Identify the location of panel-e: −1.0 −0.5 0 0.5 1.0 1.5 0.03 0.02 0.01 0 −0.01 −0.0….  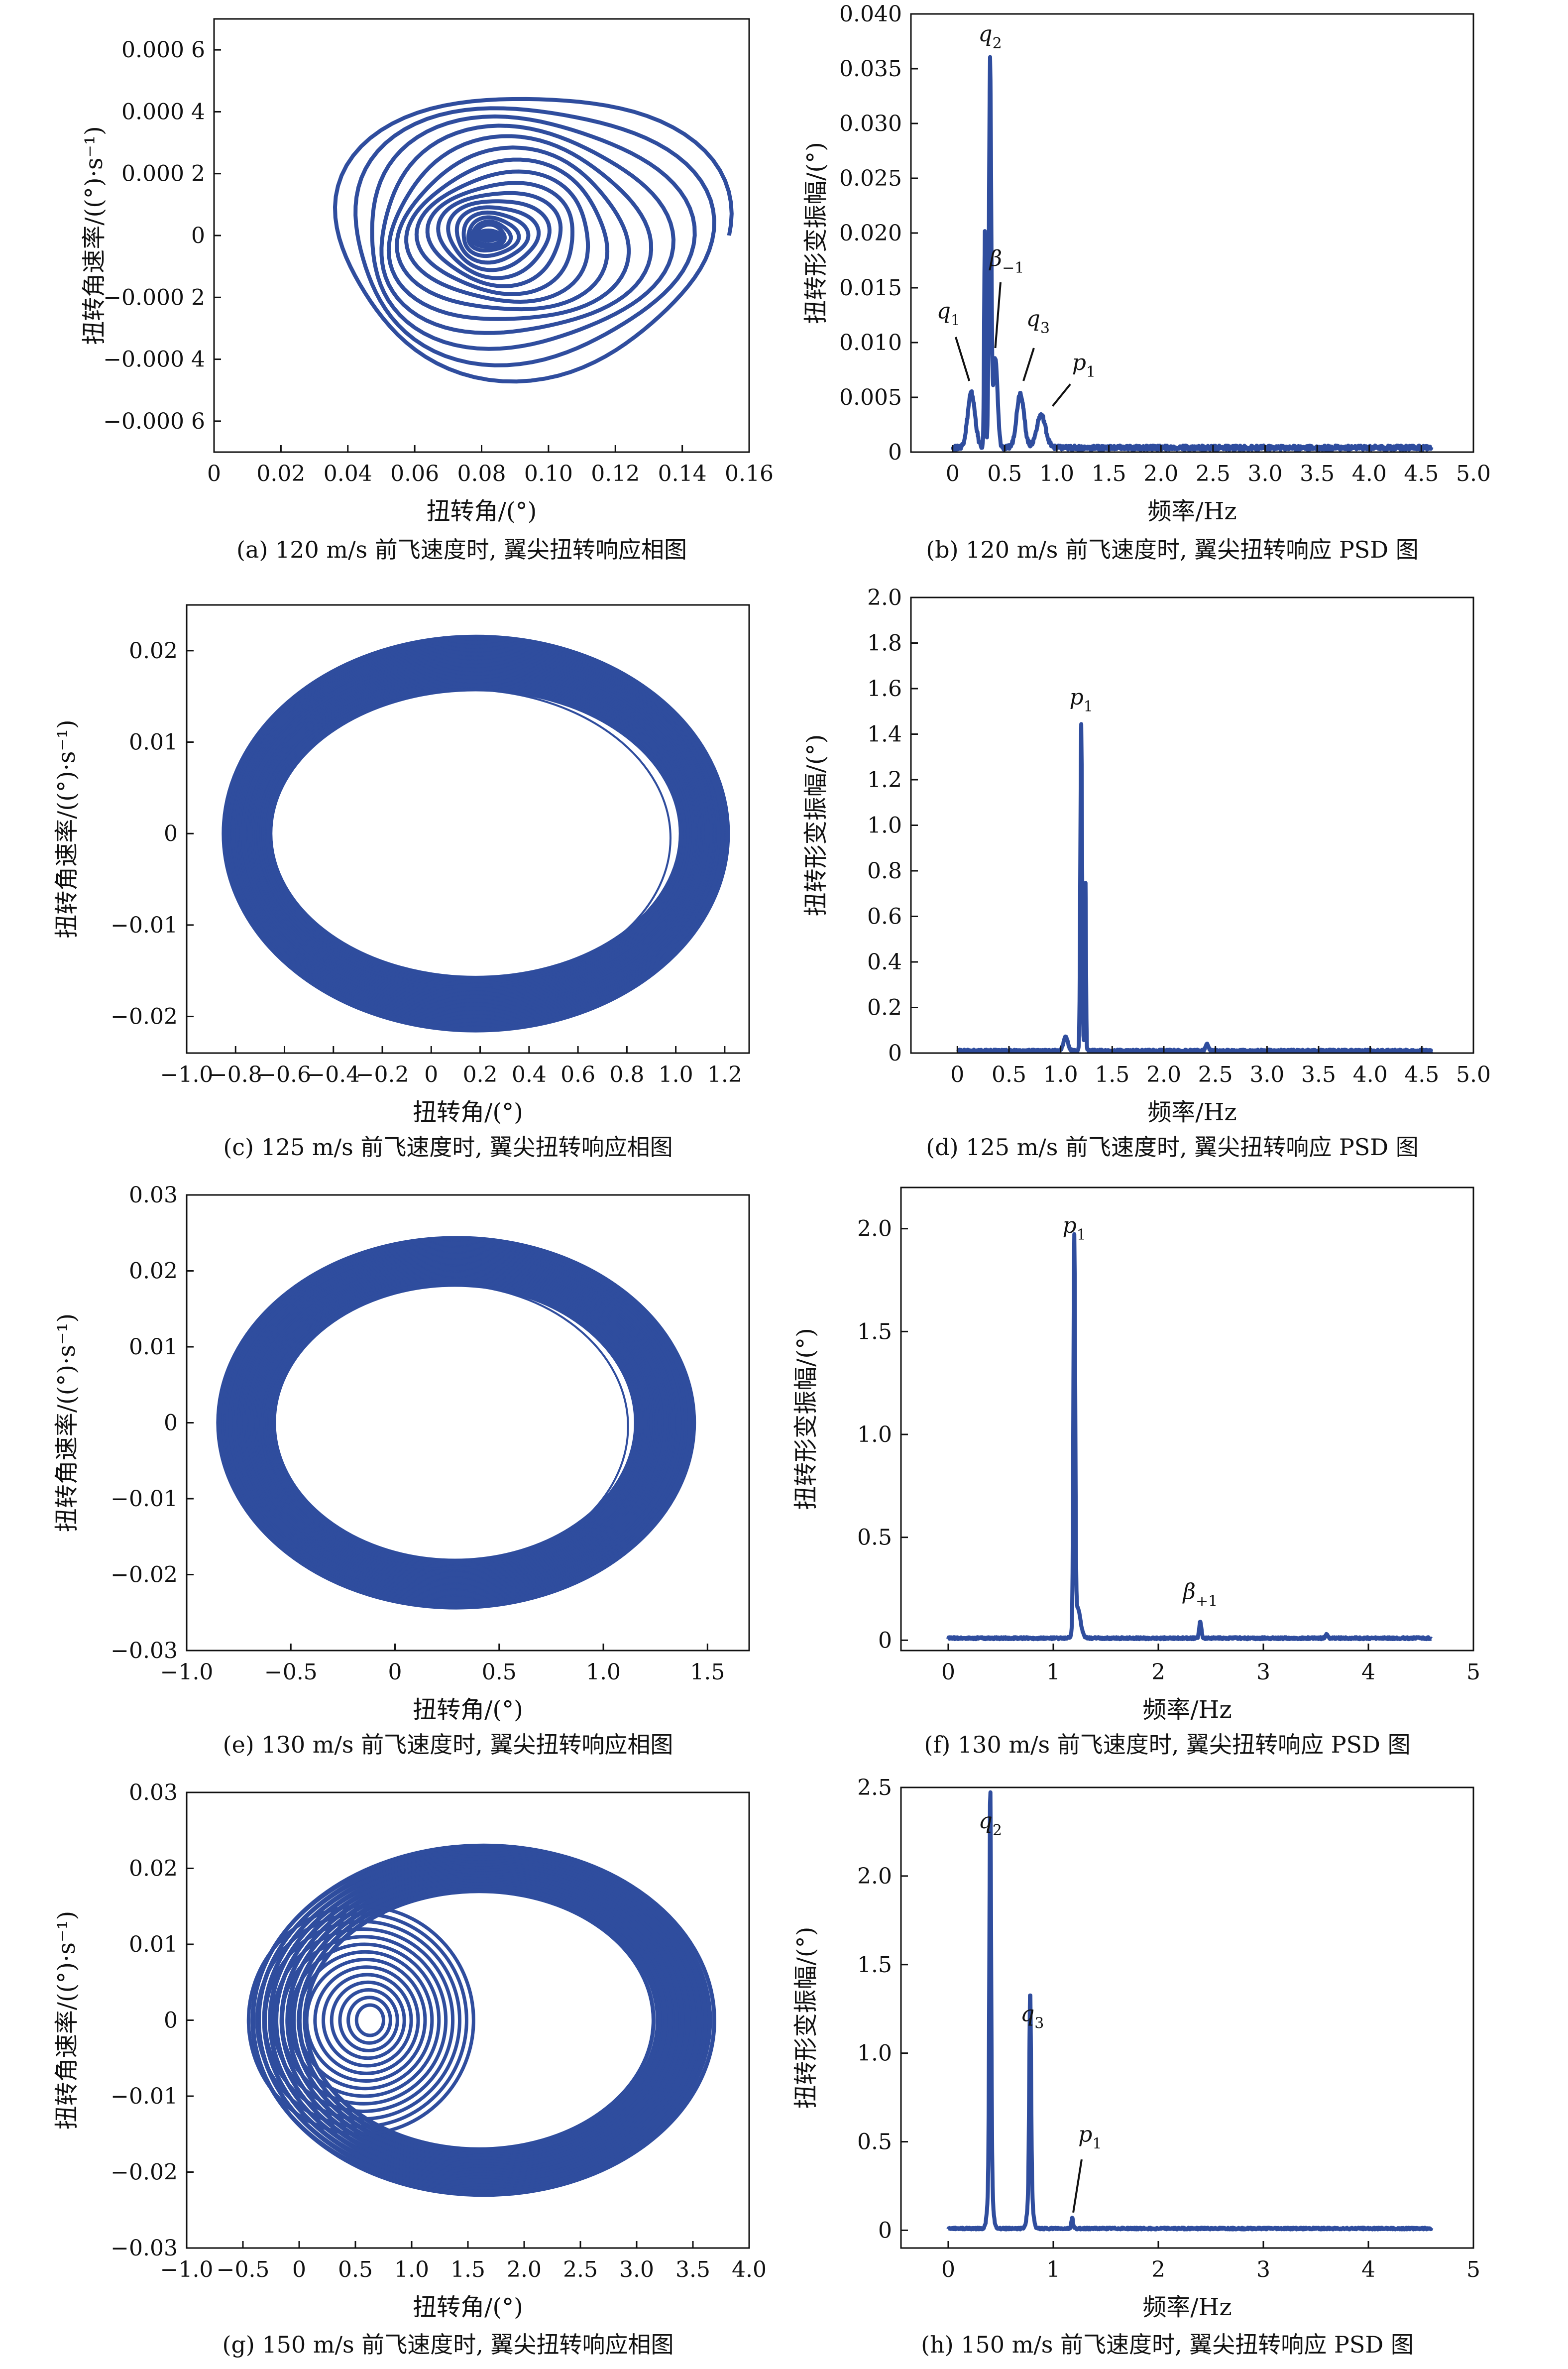
(401, 1470).